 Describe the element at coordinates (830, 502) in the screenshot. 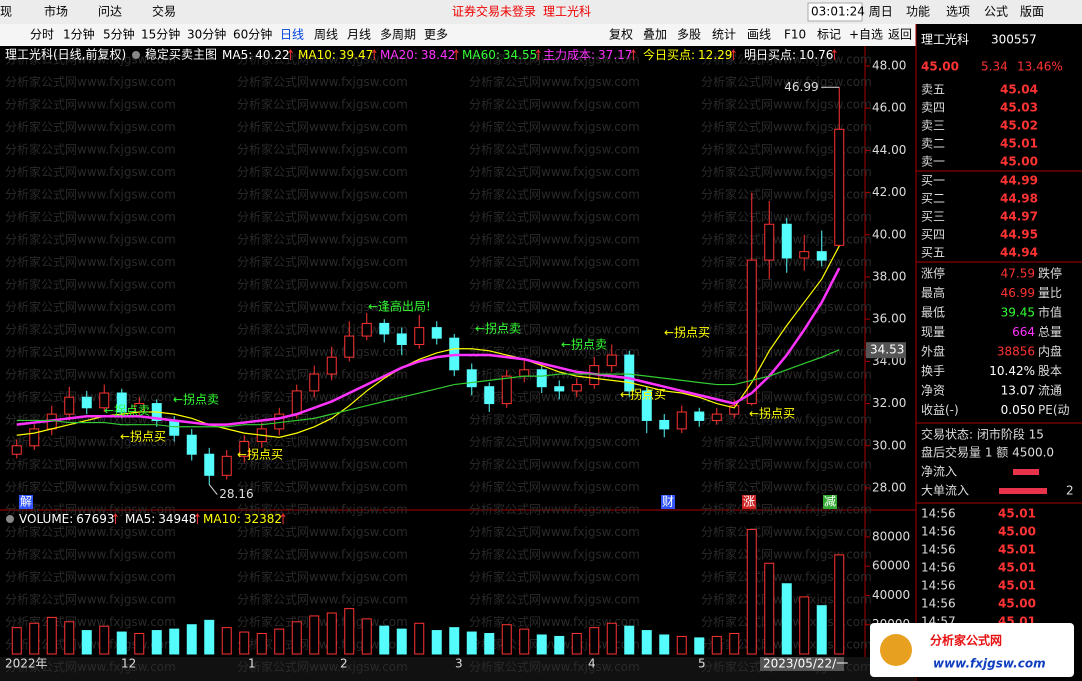

I see `event-label: 减` at that location.